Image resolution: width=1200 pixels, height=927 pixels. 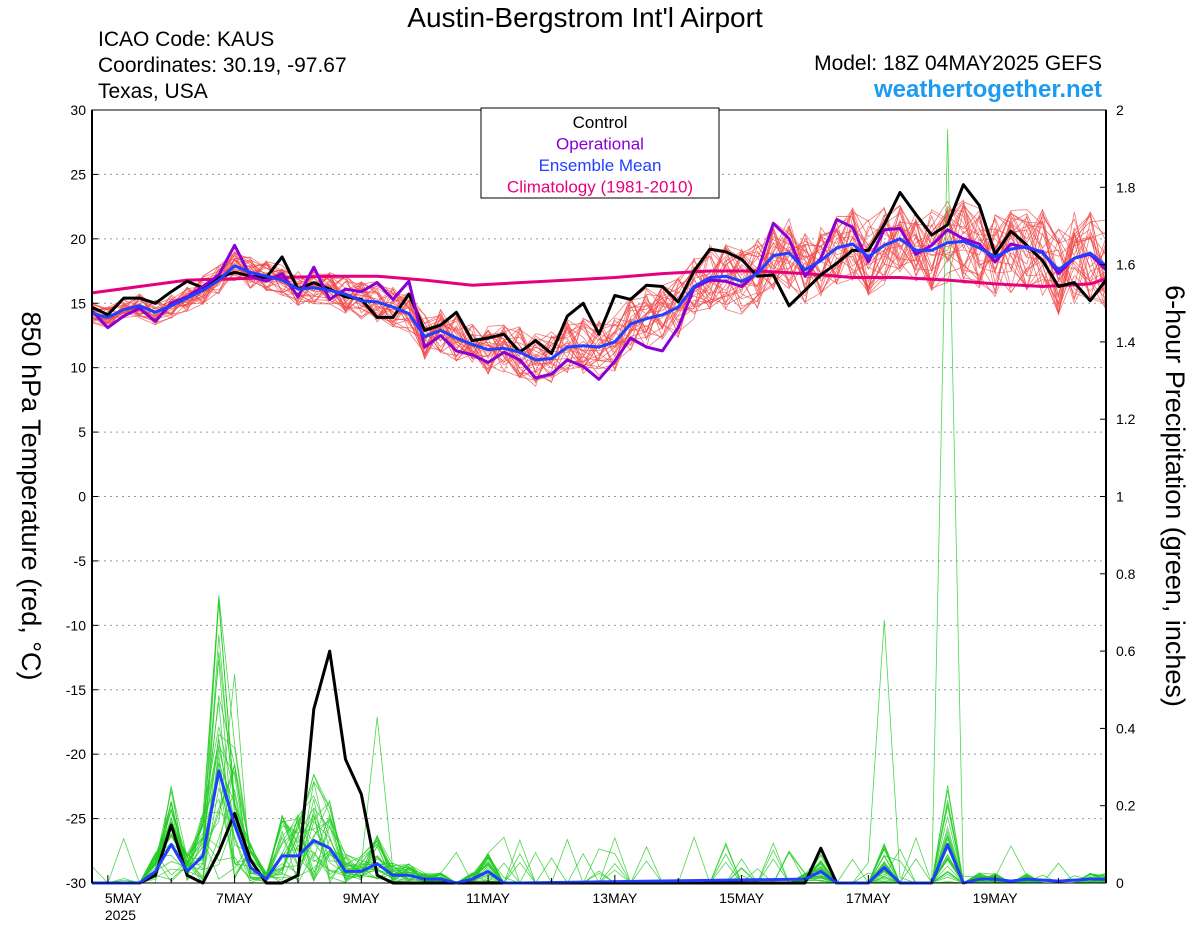 What do you see at coordinates (1126, 265) in the screenshot?
I see `right-tick-label: 1.6` at bounding box center [1126, 265].